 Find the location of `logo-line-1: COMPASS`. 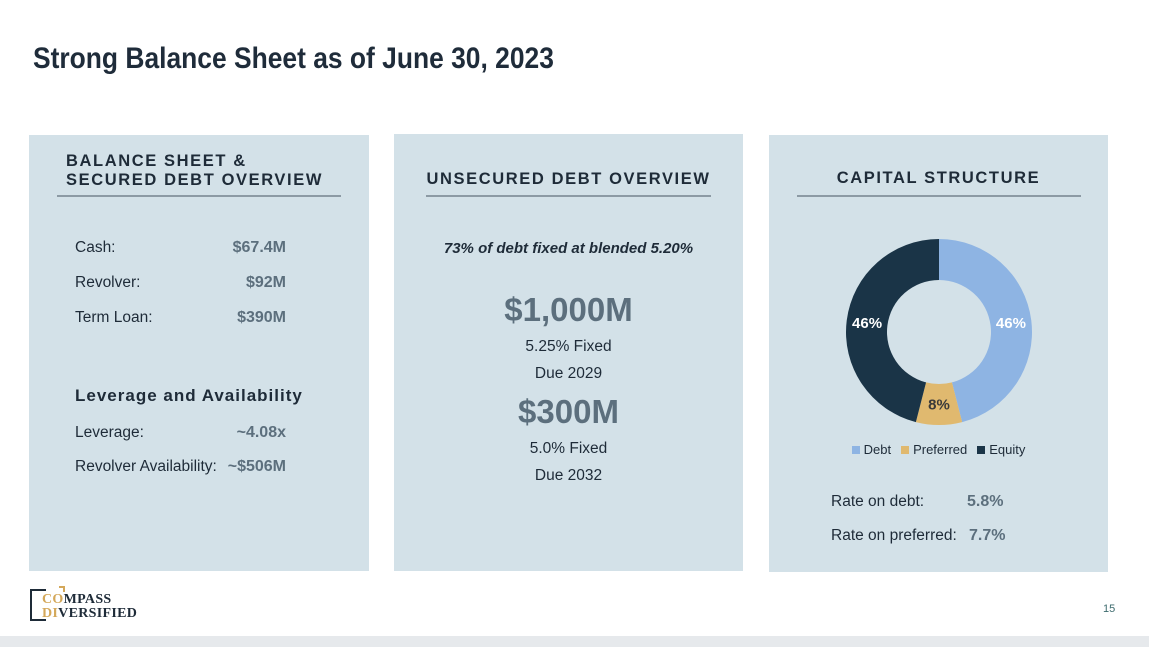

logo-line-1: COMPASS is located at coordinates (77, 599).